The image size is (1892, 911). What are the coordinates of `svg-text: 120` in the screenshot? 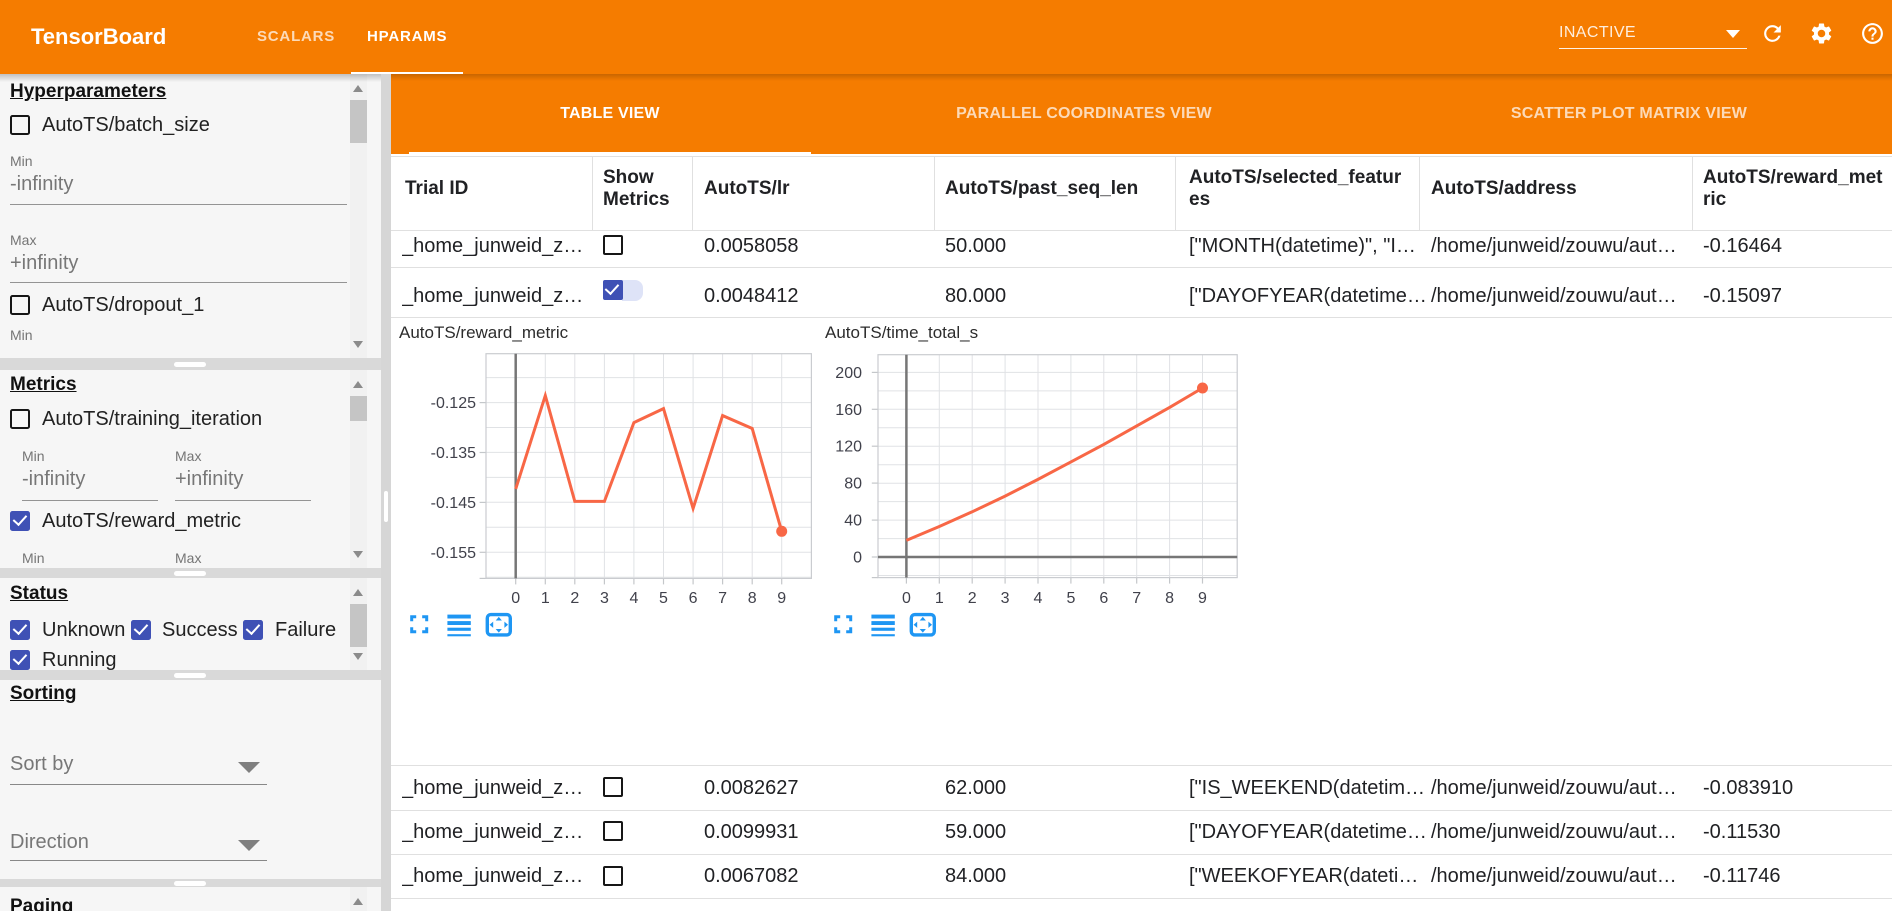 It's located at (848, 447).